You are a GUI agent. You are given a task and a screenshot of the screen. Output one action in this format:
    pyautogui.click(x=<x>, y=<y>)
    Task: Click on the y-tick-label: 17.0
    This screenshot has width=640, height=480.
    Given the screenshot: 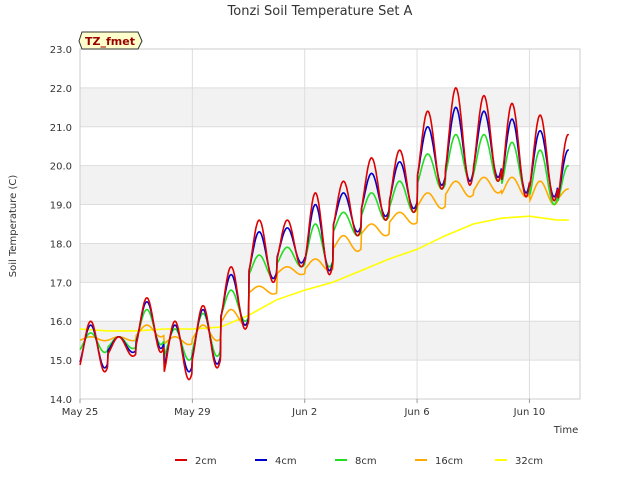 What is the action you would take?
    pyautogui.click(x=61, y=283)
    